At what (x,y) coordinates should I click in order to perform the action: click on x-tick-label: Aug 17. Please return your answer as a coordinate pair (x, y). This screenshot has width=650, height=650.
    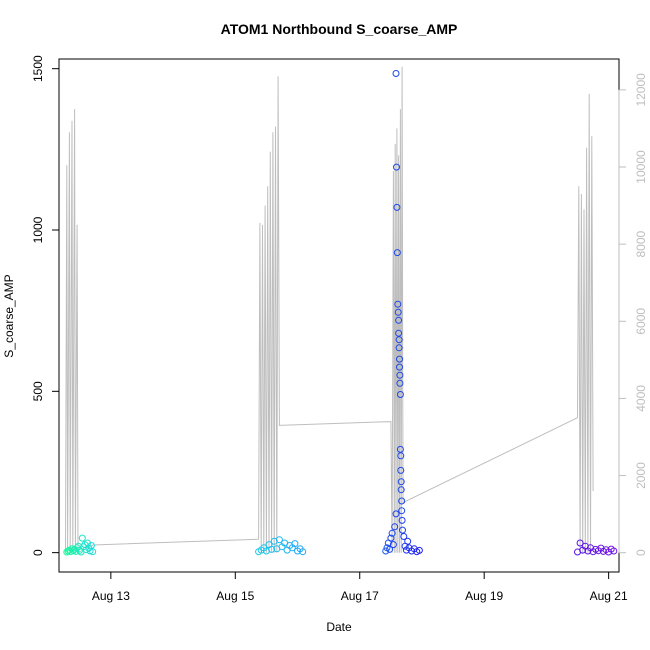
    Looking at the image, I should click on (360, 596).